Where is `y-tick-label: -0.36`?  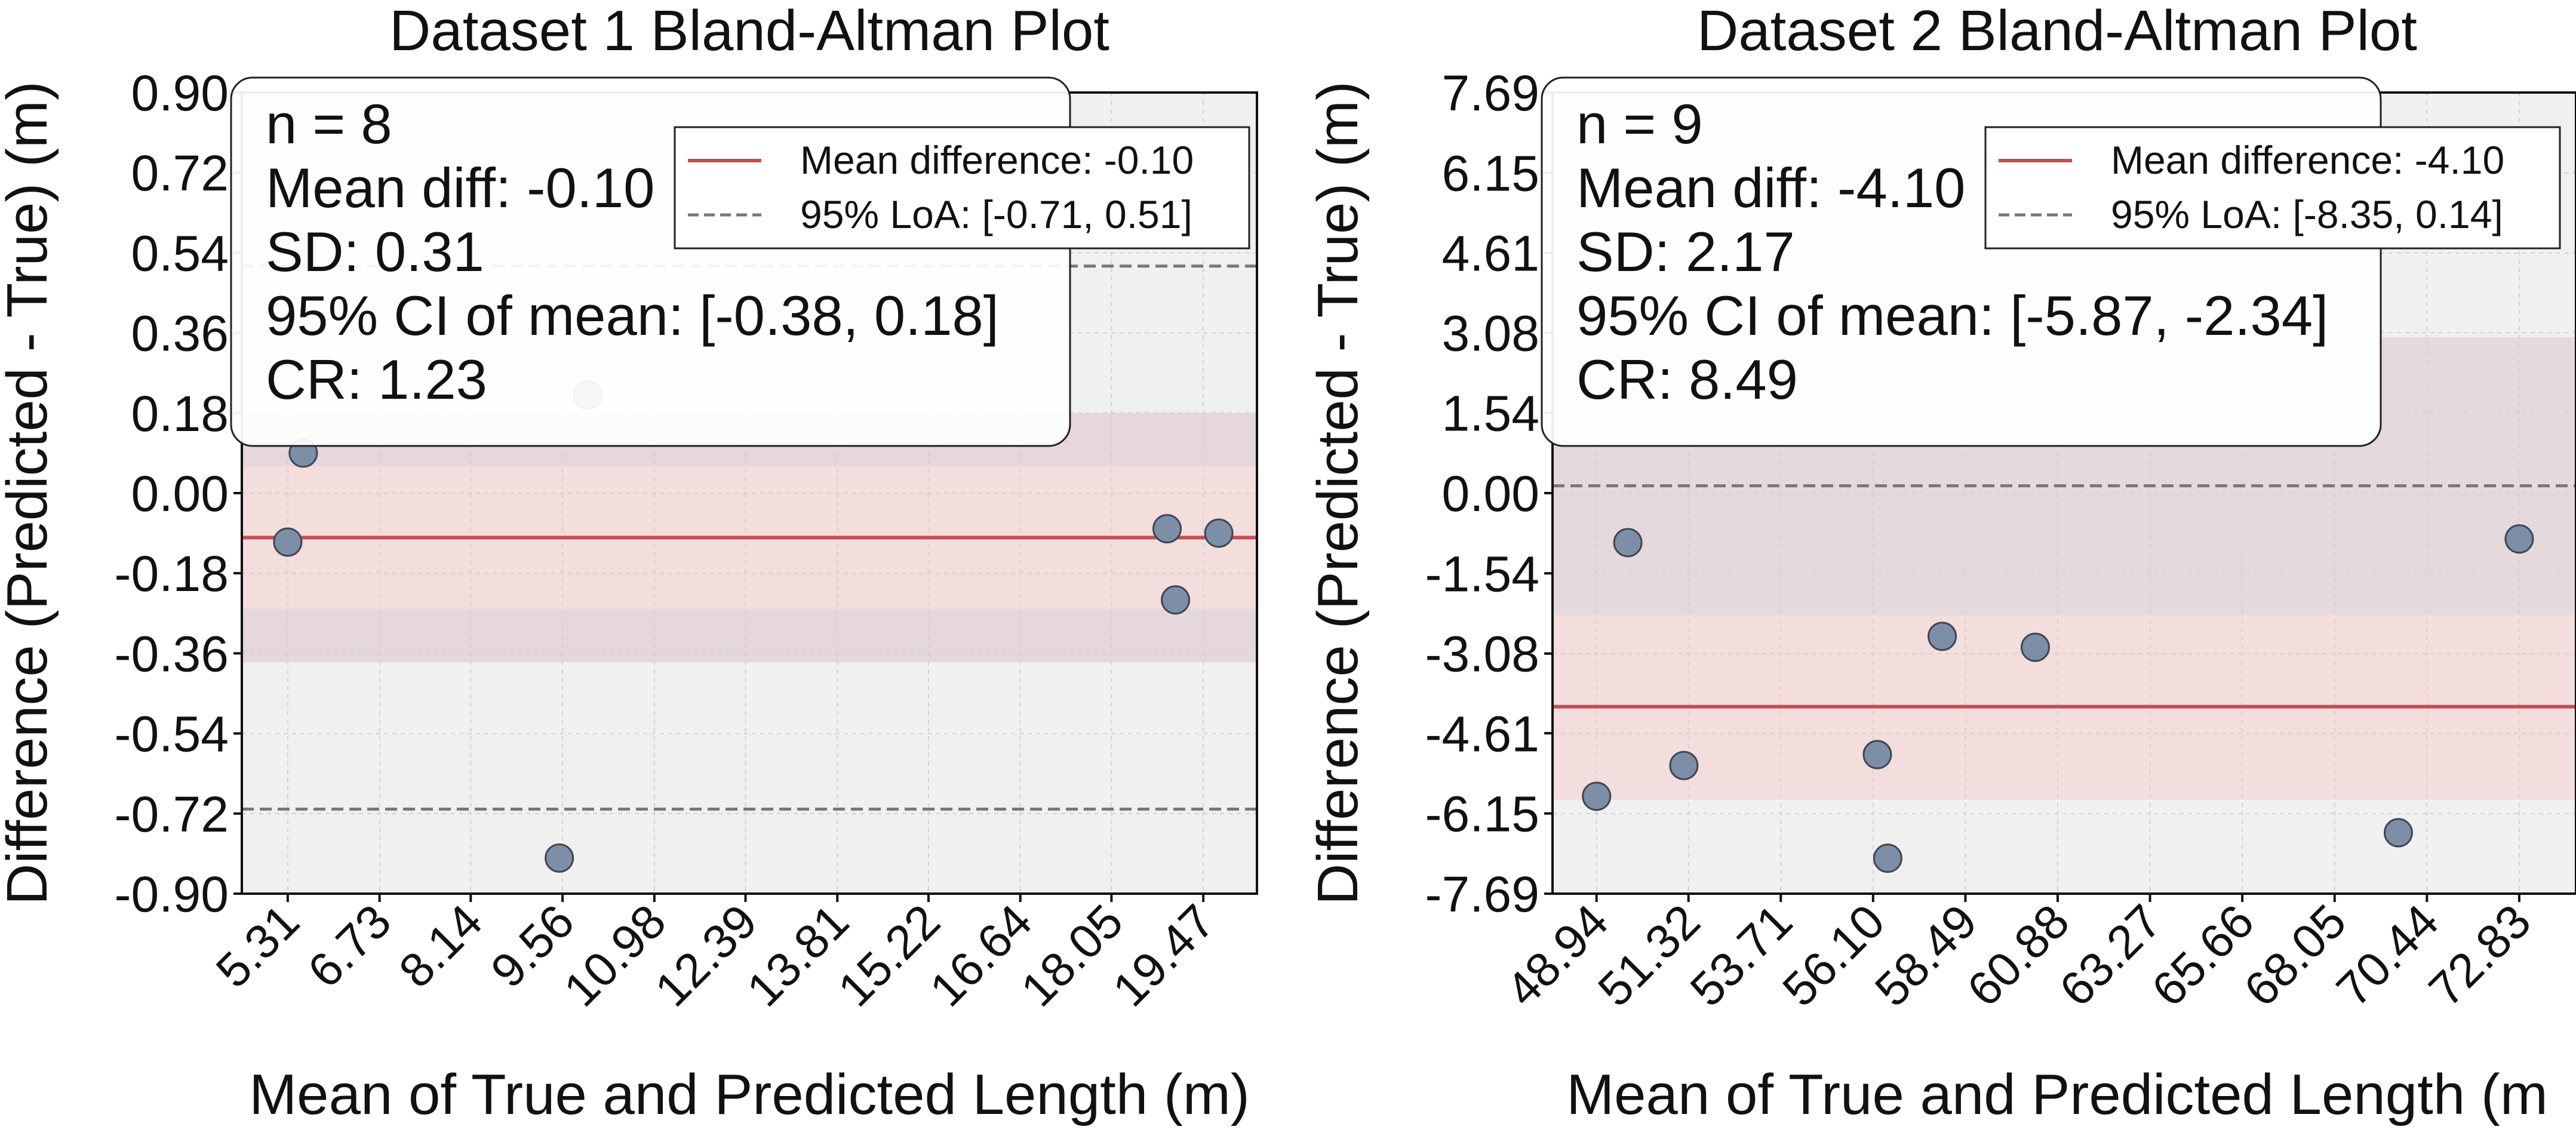
y-tick-label: -0.36 is located at coordinates (172, 654).